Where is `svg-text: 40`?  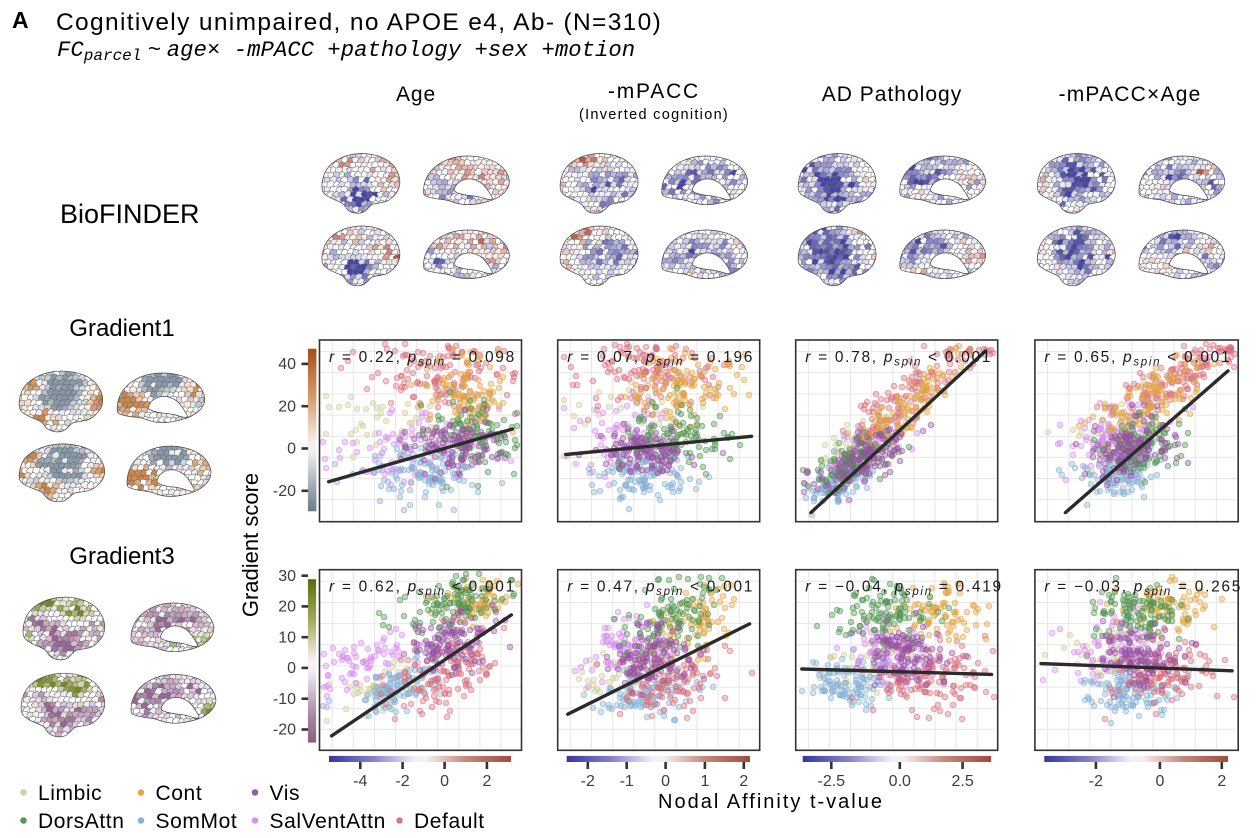 svg-text: 40 is located at coordinates (287, 364).